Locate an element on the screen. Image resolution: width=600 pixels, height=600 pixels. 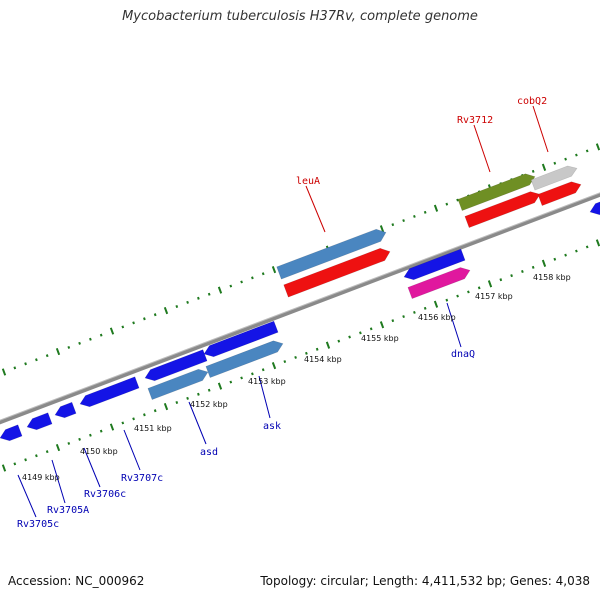
gene-arrow-ask is located at coordinates (244, 359).